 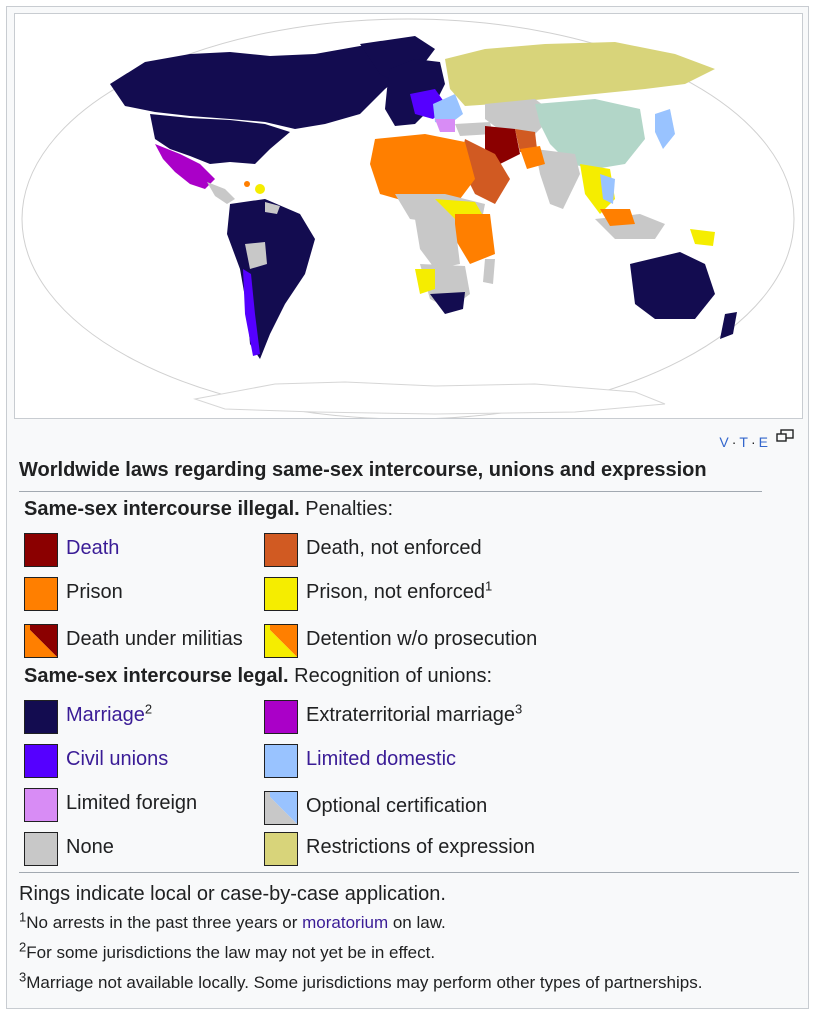 I want to click on legend-prison-not-enforced-label: Prison, not enforced1, so click(x=399, y=590).